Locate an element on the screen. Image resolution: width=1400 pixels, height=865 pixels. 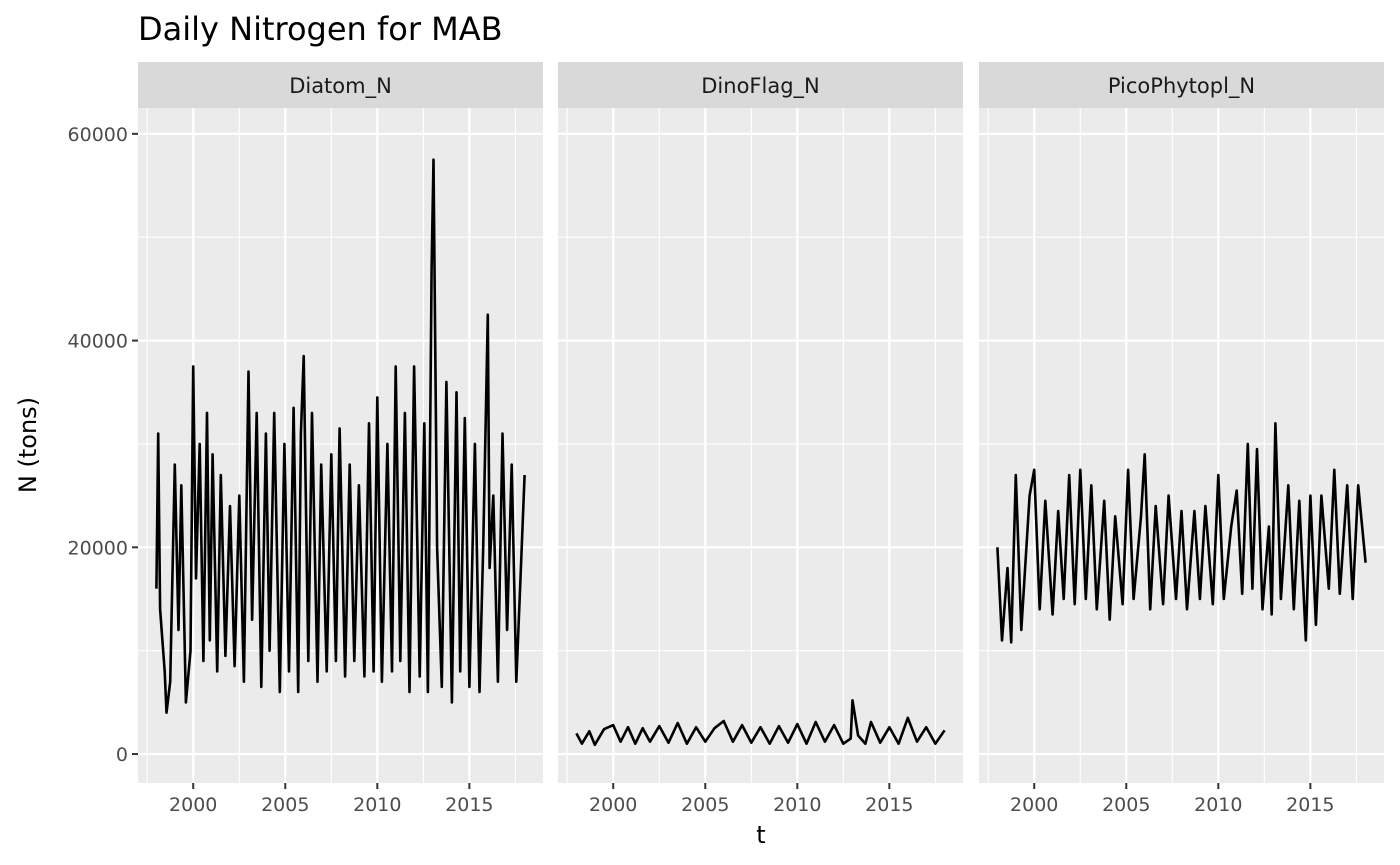
y-tick-label: 40000 is located at coordinates (98, 342).